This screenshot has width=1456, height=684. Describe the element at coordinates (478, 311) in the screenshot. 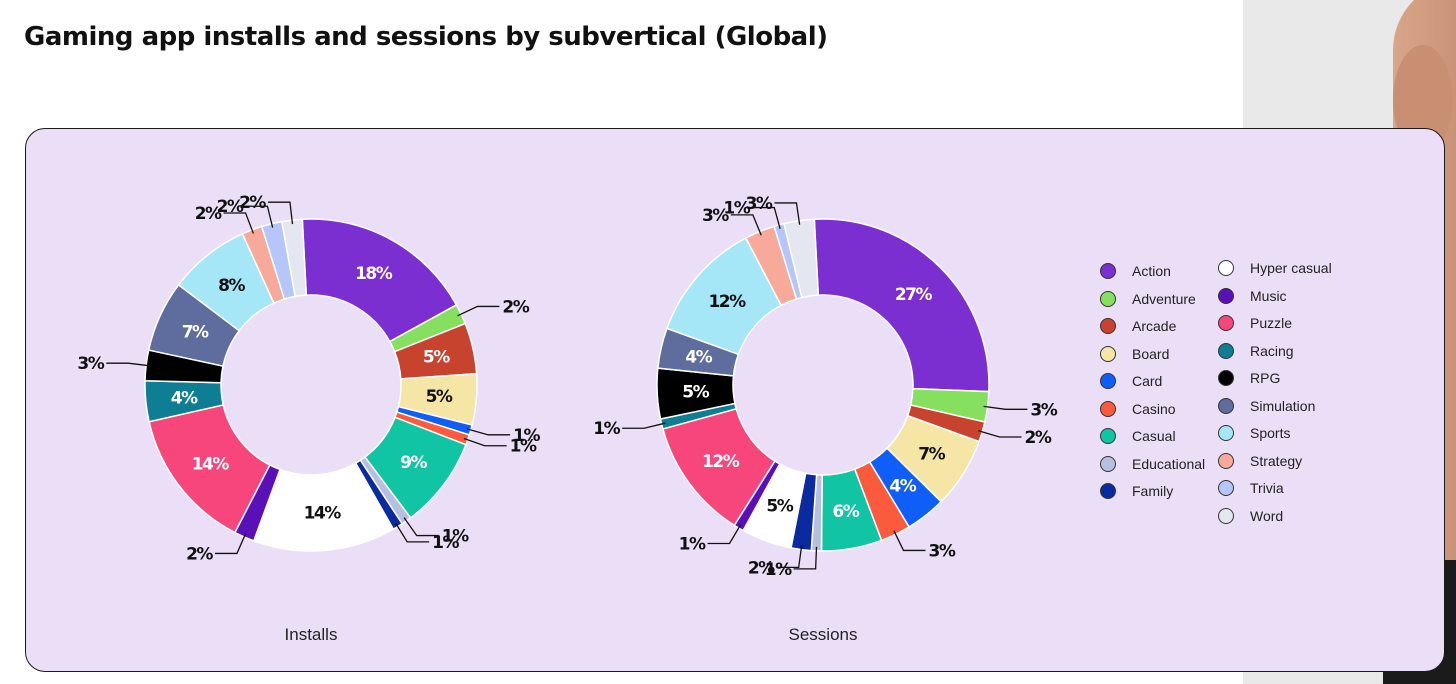

I see `installs-leader-adventure` at that location.